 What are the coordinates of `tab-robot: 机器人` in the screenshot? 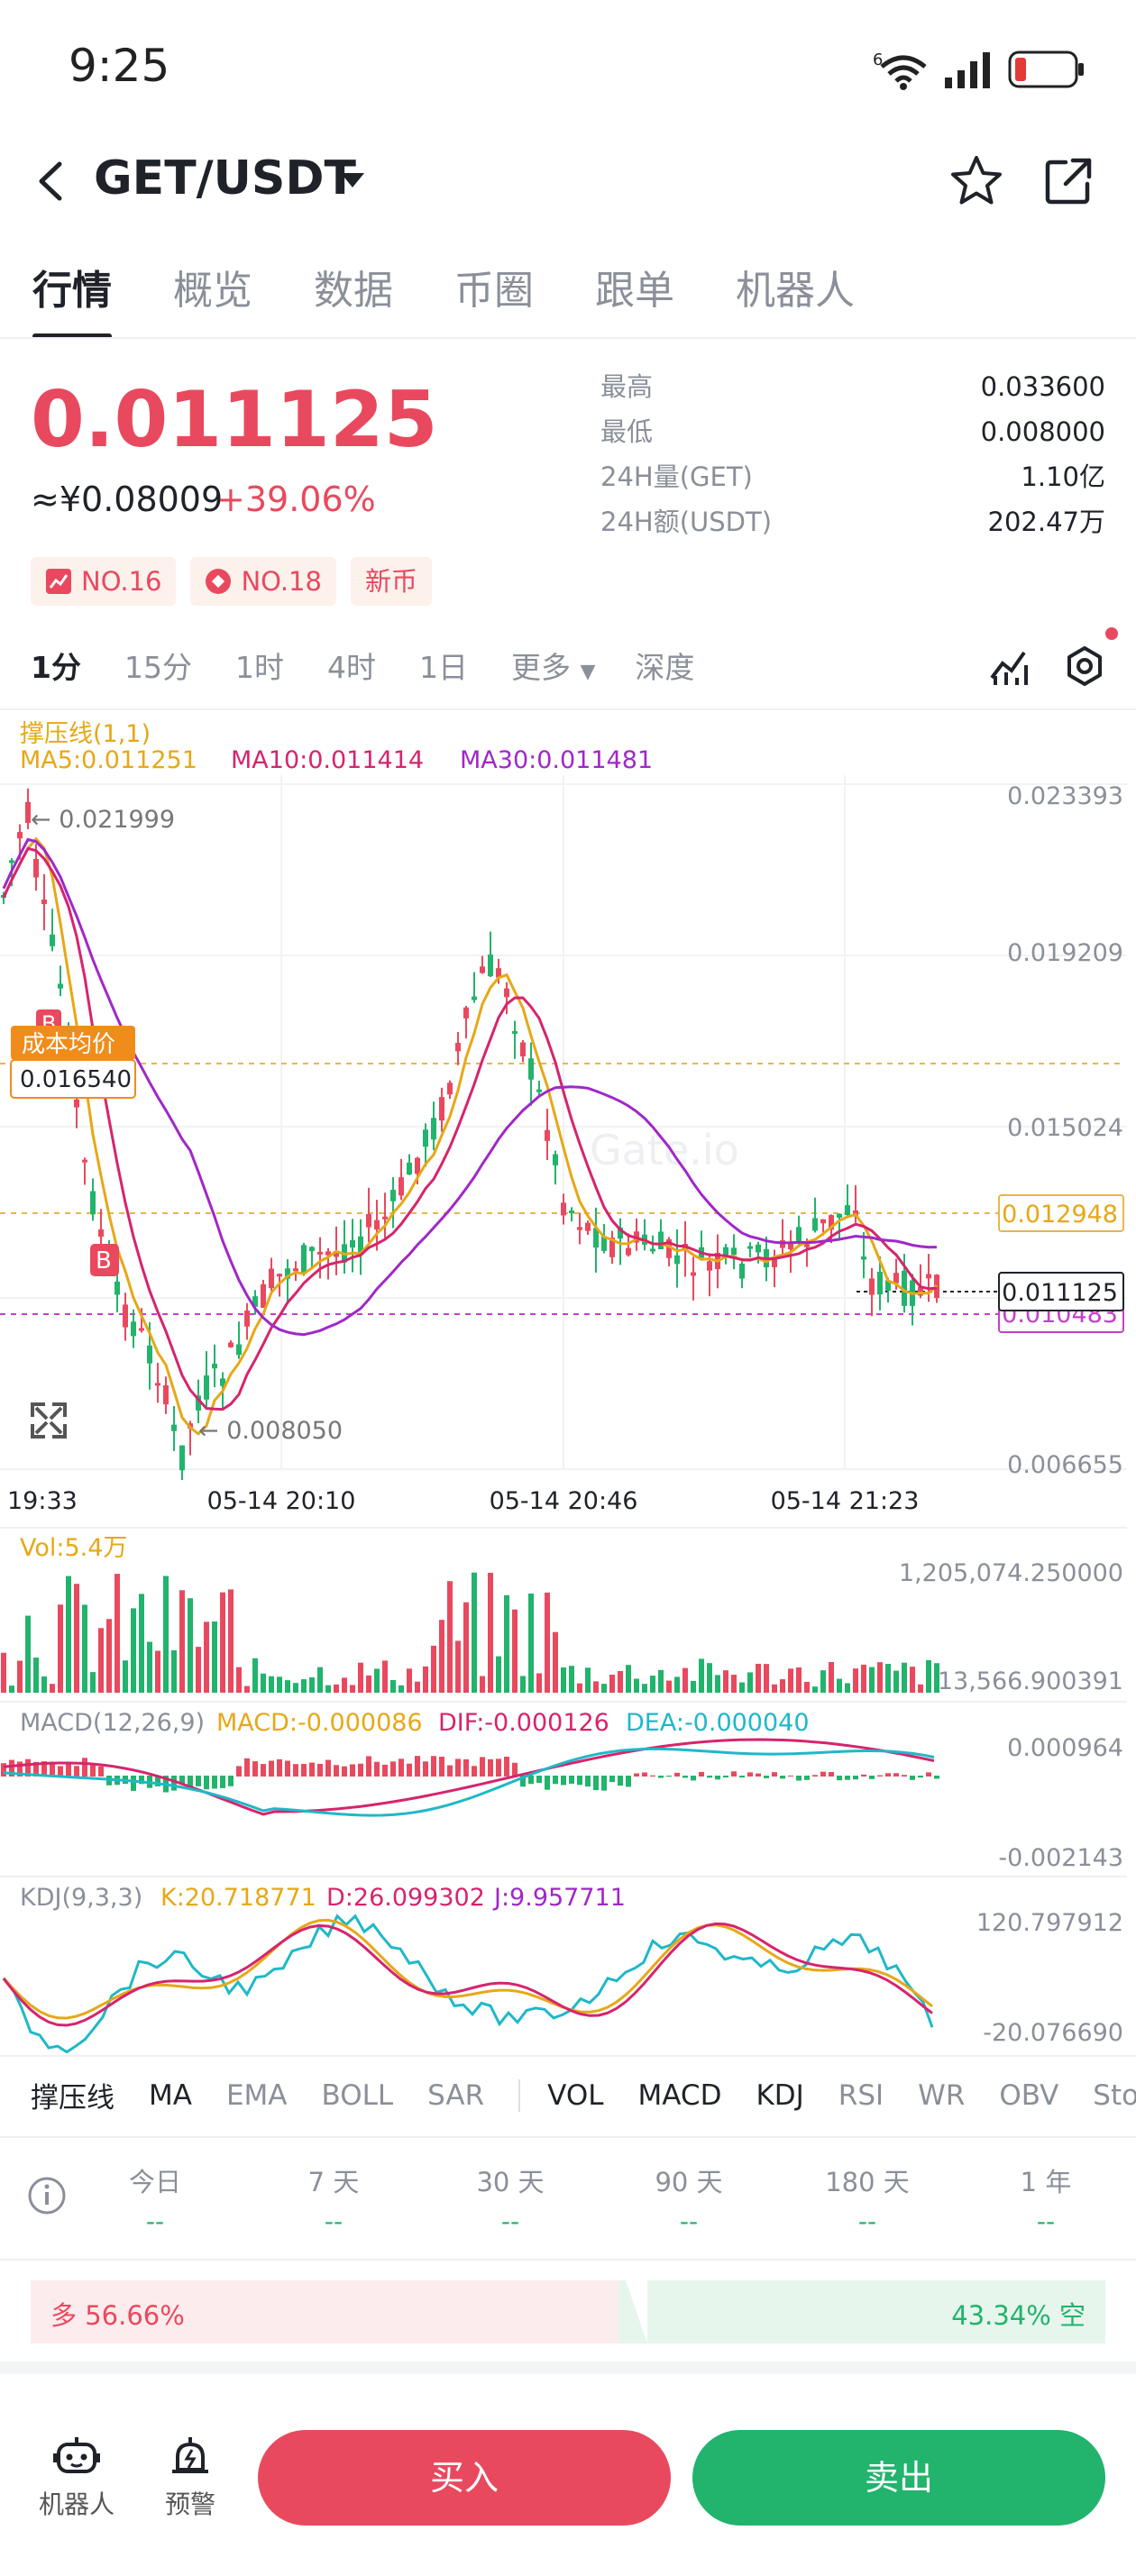 It's located at (795, 291).